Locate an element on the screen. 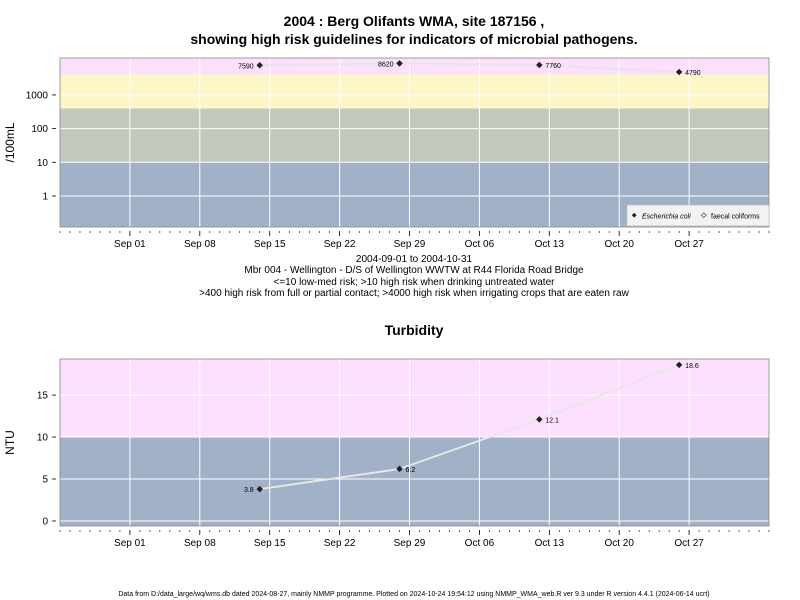  data-label: 7590 is located at coordinates (246, 66).